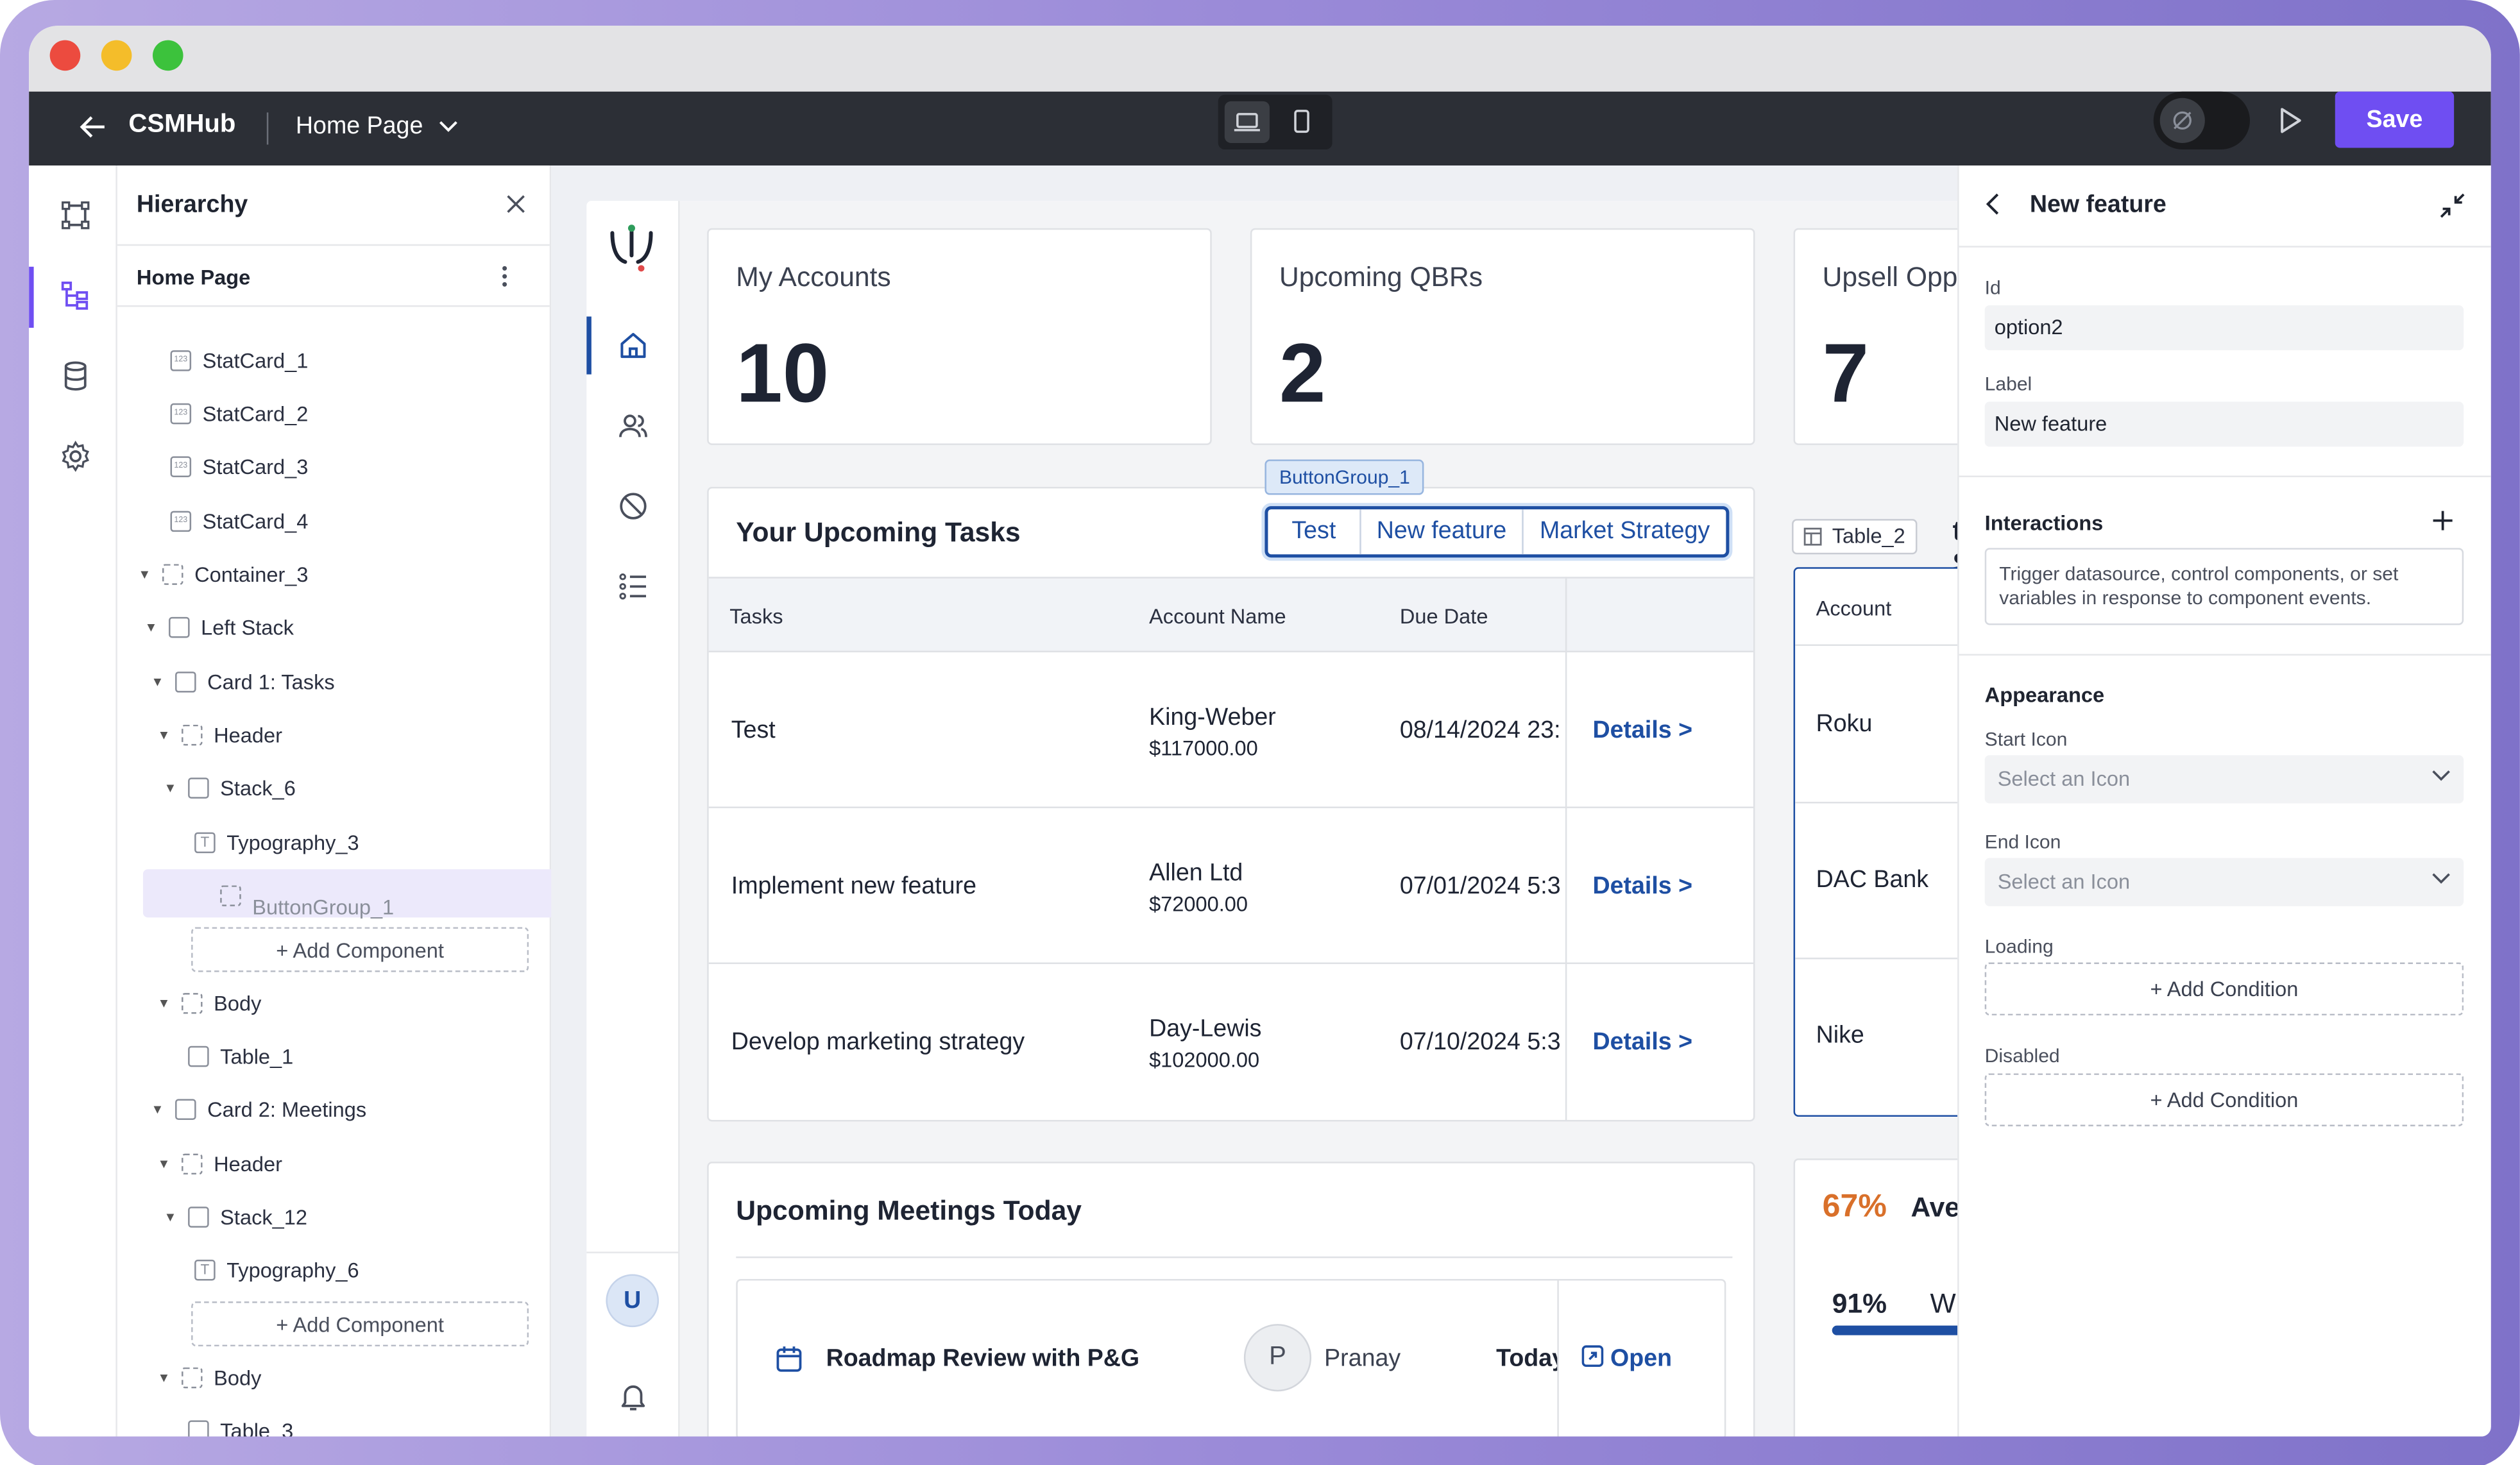 The image size is (2520, 1465). What do you see at coordinates (65, 55) in the screenshot?
I see `close-window-button` at bounding box center [65, 55].